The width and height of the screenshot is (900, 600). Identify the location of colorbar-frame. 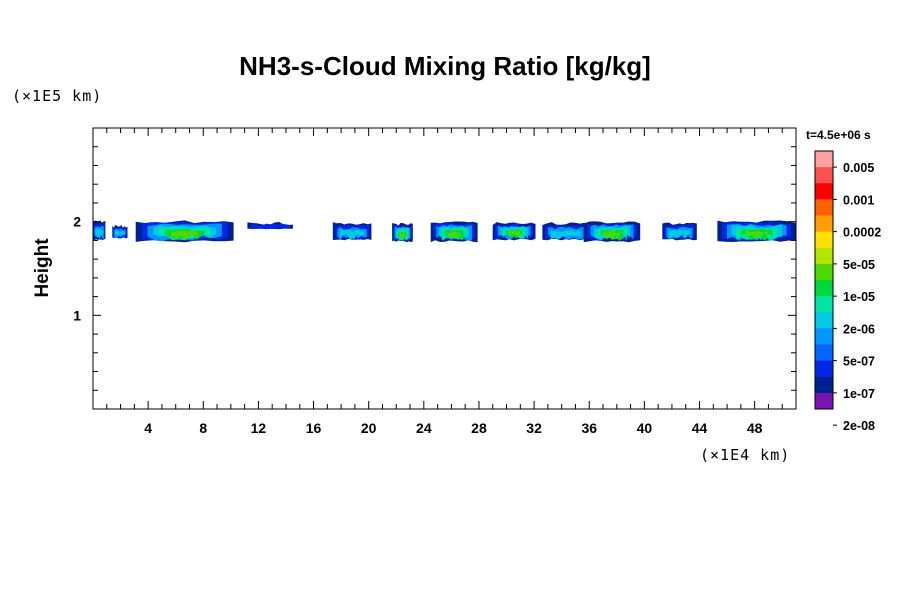
(824, 280).